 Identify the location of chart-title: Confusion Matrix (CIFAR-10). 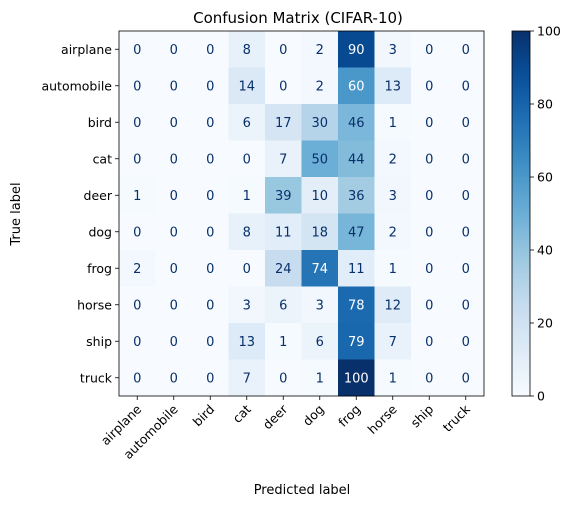
(298, 18).